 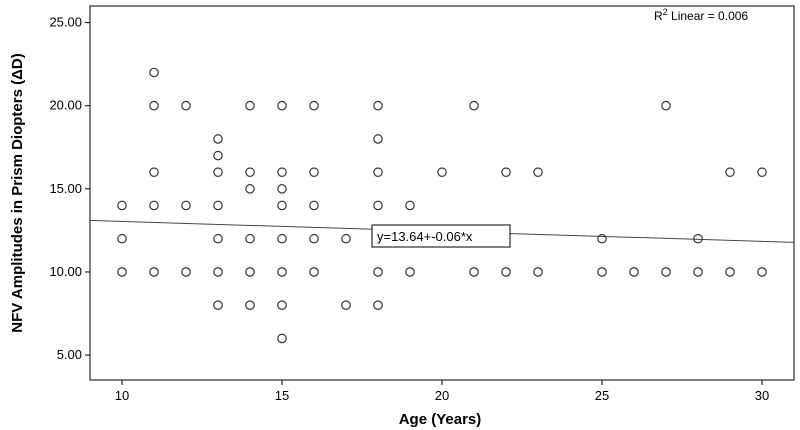 What do you see at coordinates (17, 192) in the screenshot?
I see `y-axis-label: NFV Amplitudes in Prism Diopters (ΔD)` at bounding box center [17, 192].